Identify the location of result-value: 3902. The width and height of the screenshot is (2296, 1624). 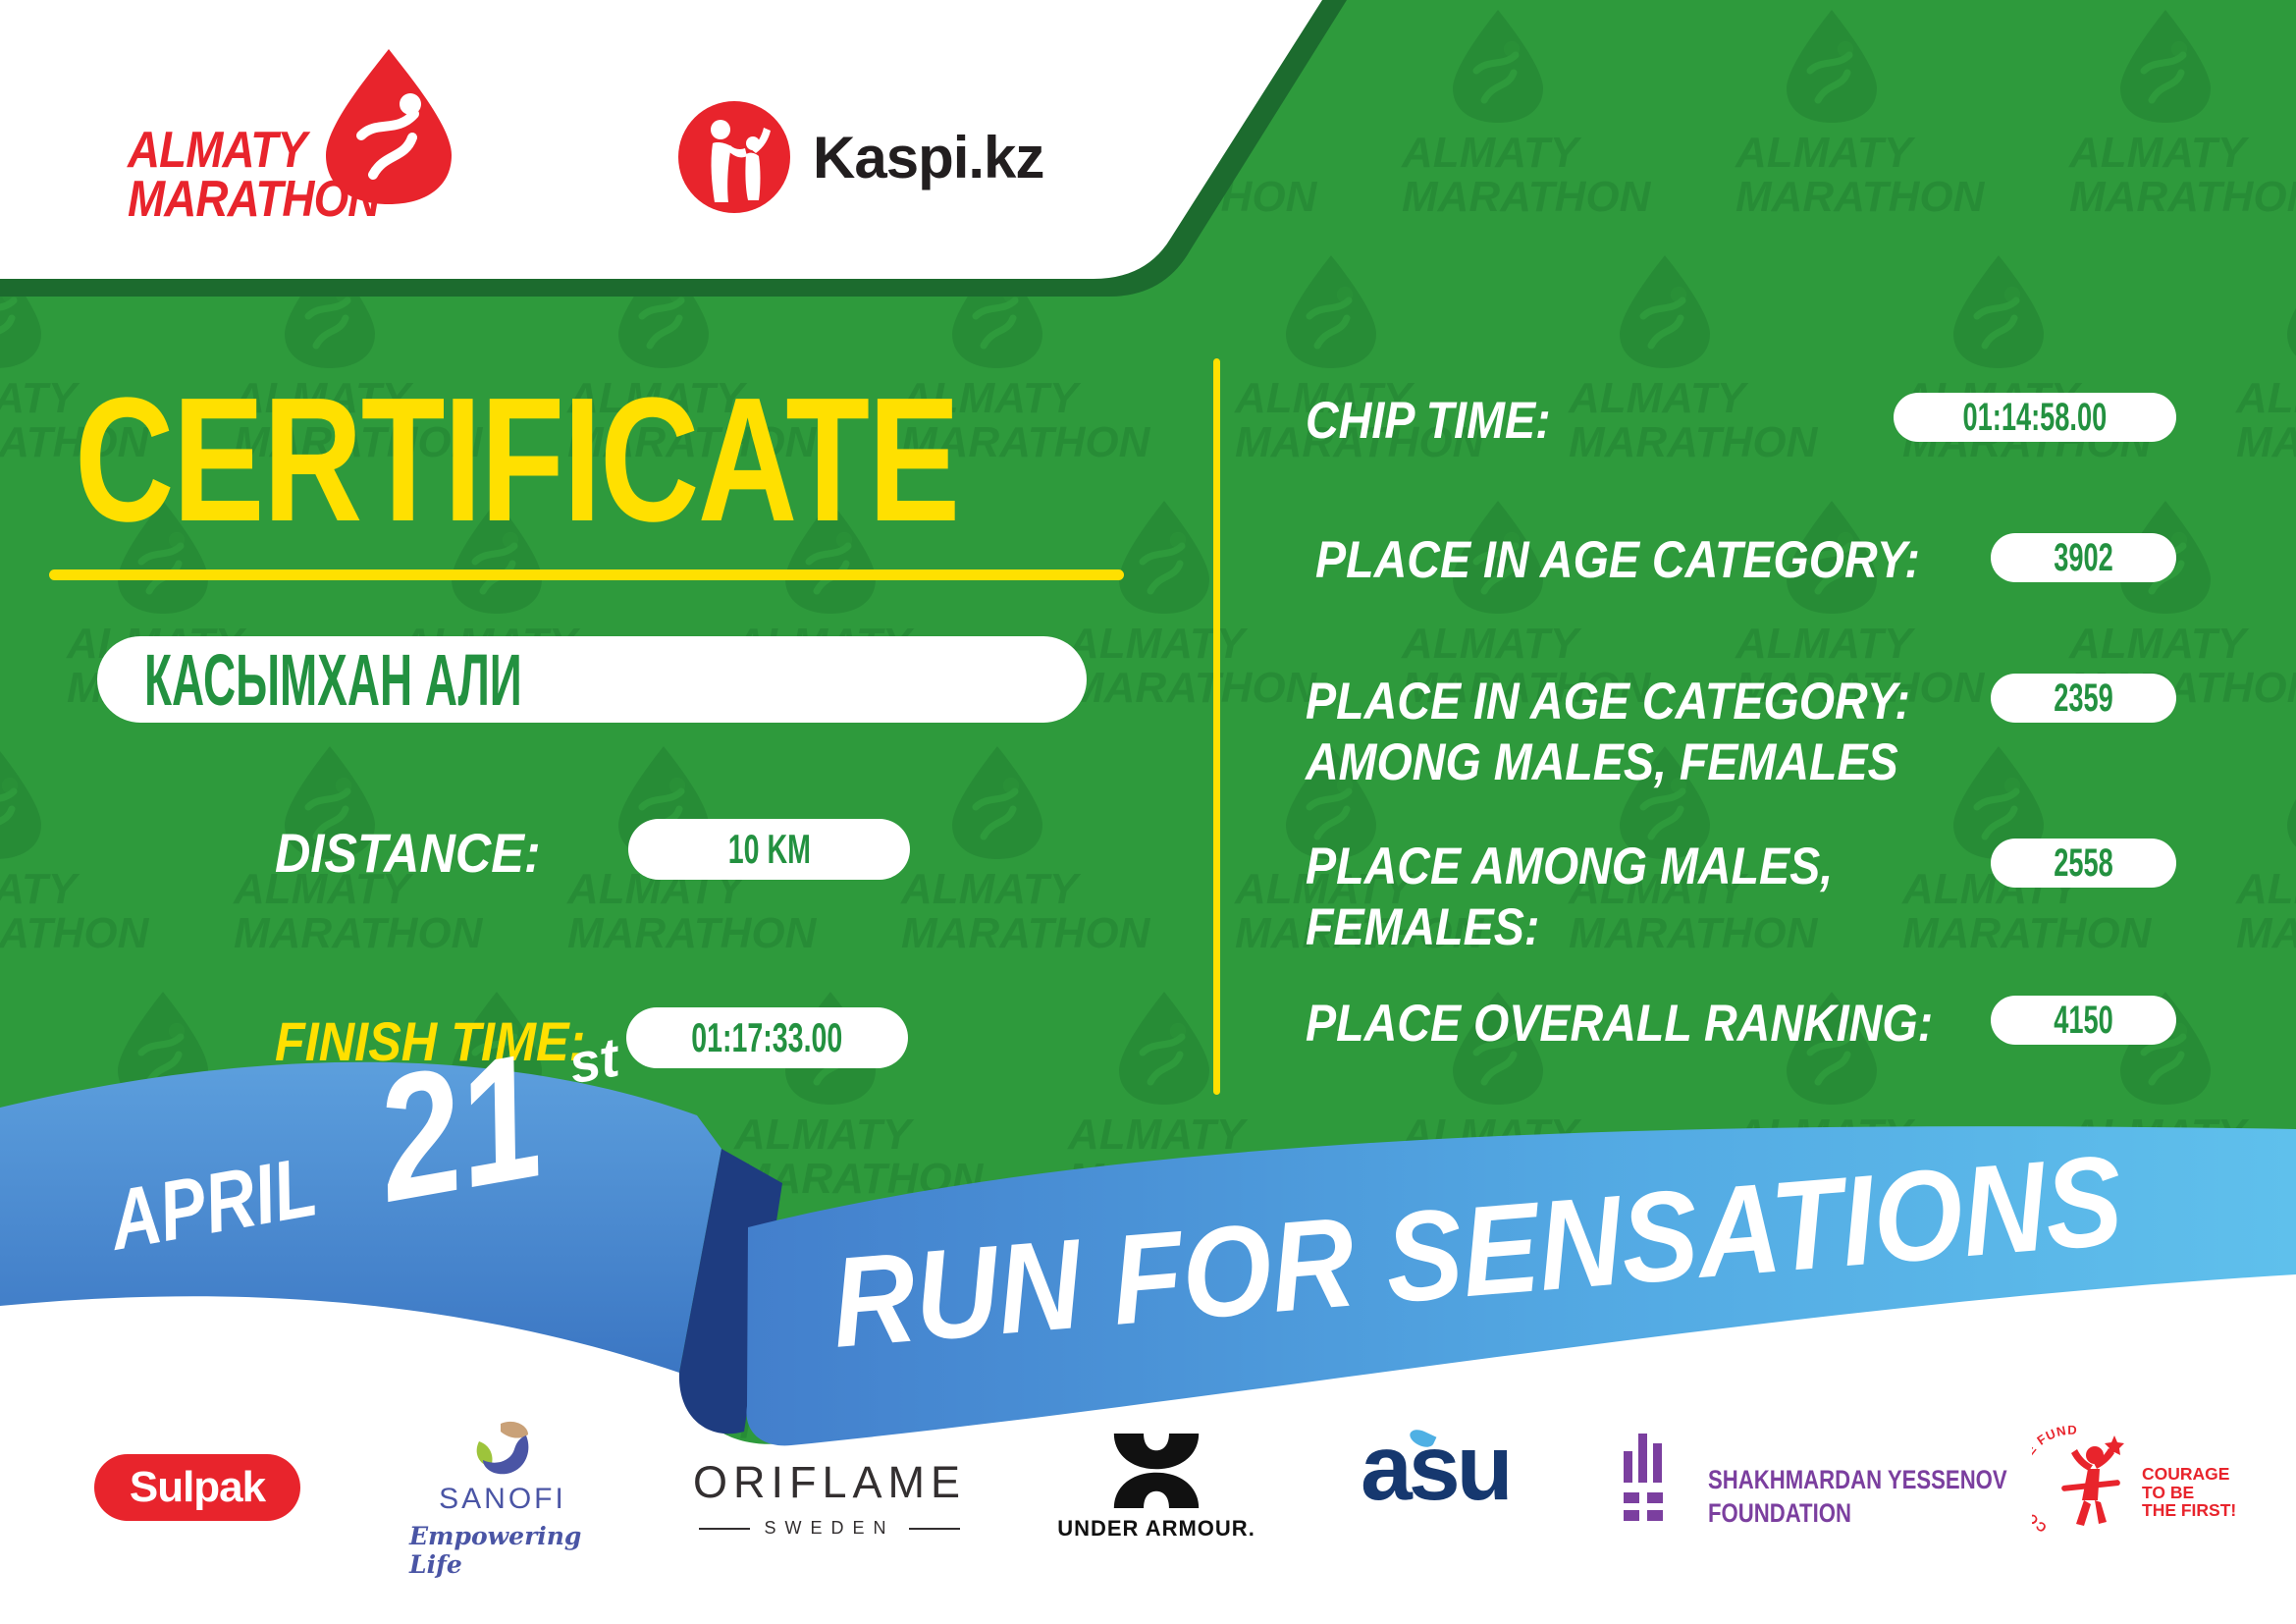
(2083, 557).